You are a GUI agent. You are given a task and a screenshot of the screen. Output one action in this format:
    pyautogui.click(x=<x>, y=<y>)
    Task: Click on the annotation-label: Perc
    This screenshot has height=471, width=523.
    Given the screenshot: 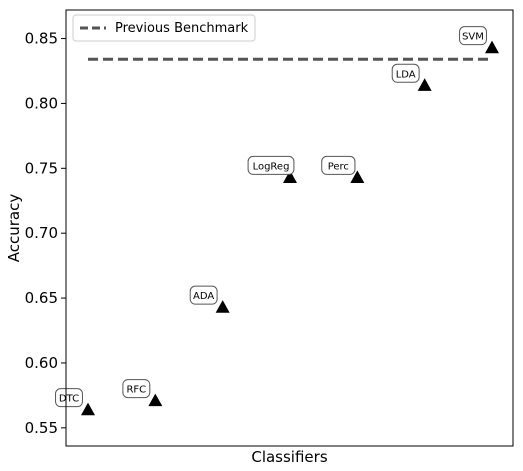 What is the action you would take?
    pyautogui.click(x=338, y=166)
    